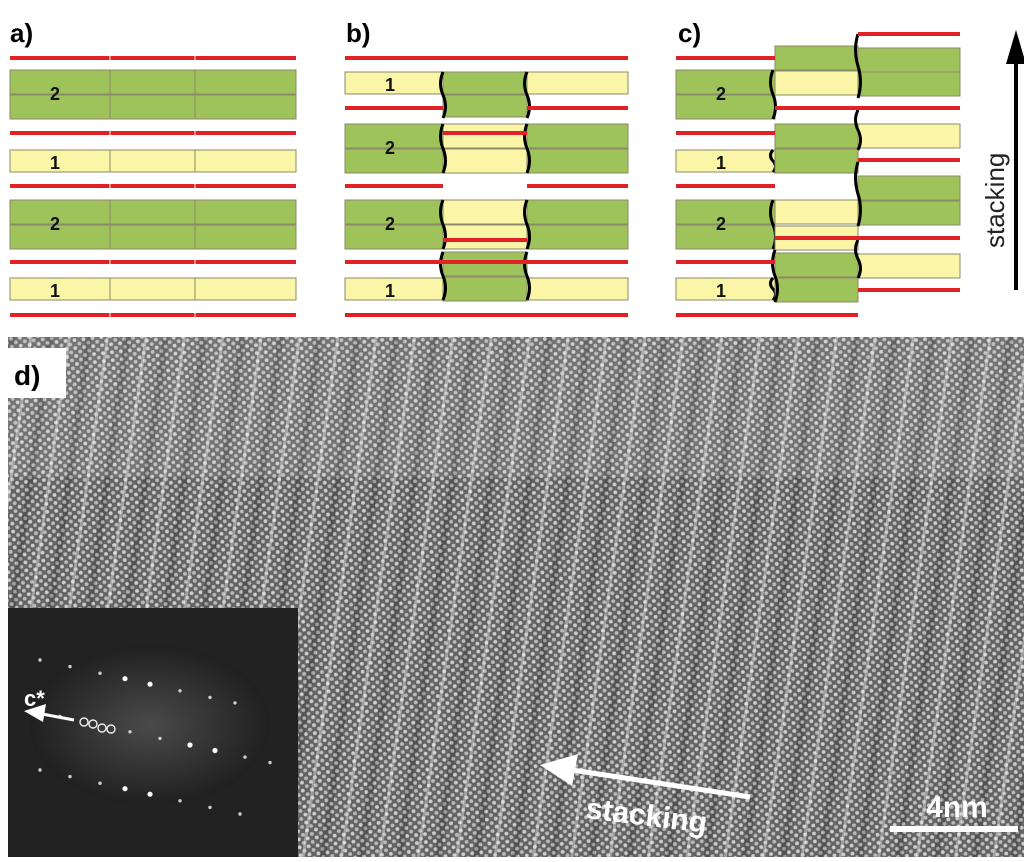 The image size is (1024, 862). Describe the element at coordinates (97, 725) in the screenshot. I see `fft-highlight-circles` at that location.